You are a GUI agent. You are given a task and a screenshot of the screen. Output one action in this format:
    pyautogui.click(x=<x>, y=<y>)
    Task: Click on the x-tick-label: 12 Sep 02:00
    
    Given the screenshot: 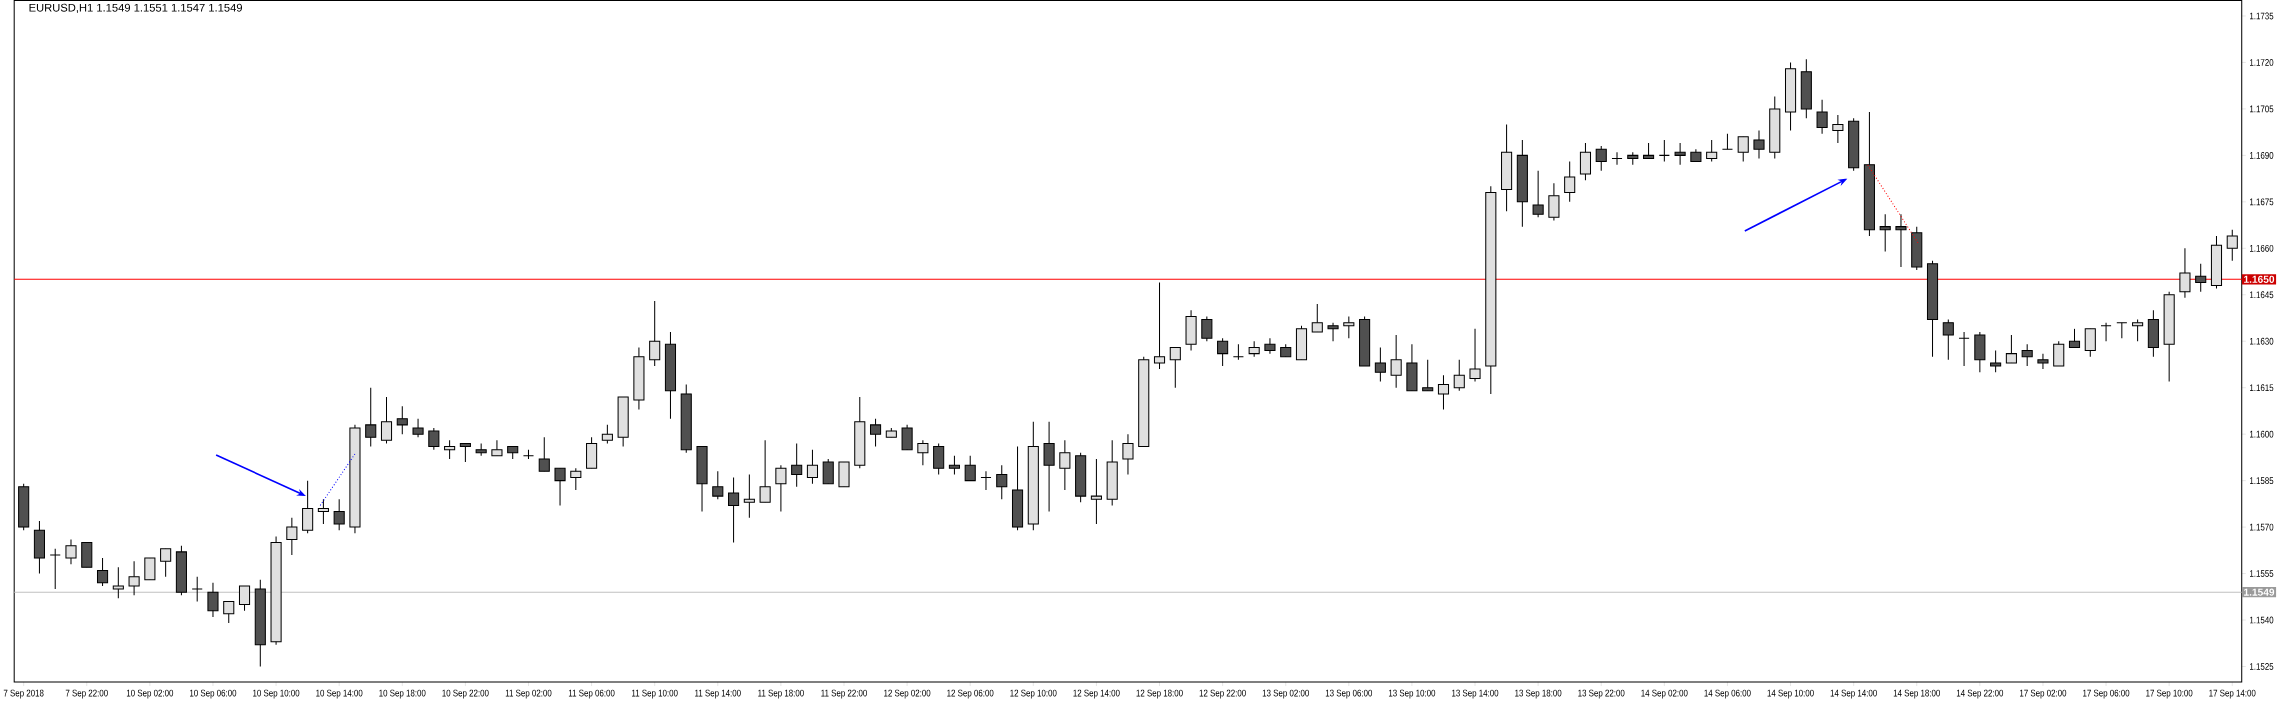 What is the action you would take?
    pyautogui.click(x=907, y=694)
    